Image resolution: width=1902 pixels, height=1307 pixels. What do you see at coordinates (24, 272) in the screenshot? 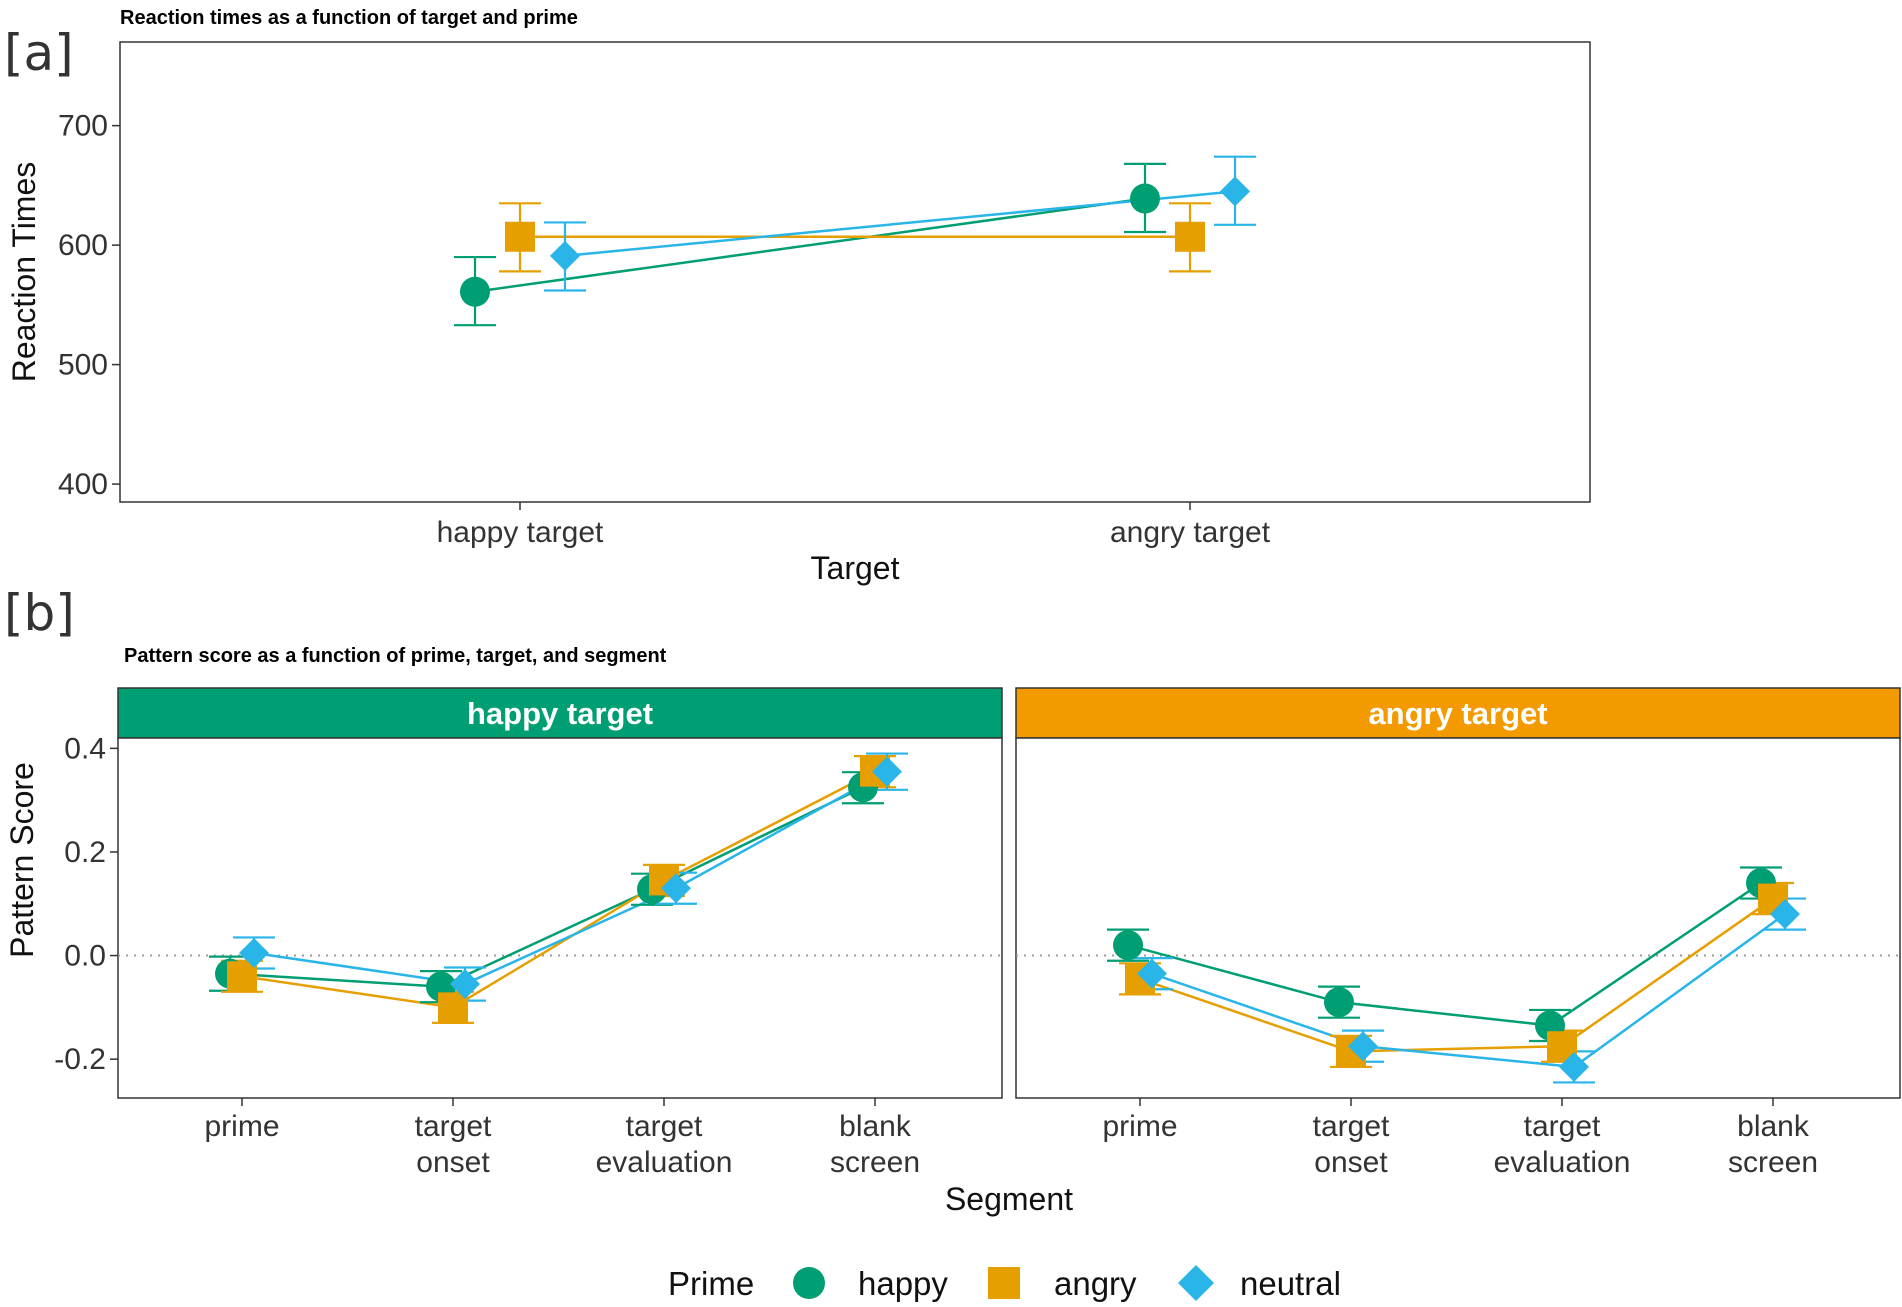
I see `chart-a-y-axis-label: Reaction Times` at bounding box center [24, 272].